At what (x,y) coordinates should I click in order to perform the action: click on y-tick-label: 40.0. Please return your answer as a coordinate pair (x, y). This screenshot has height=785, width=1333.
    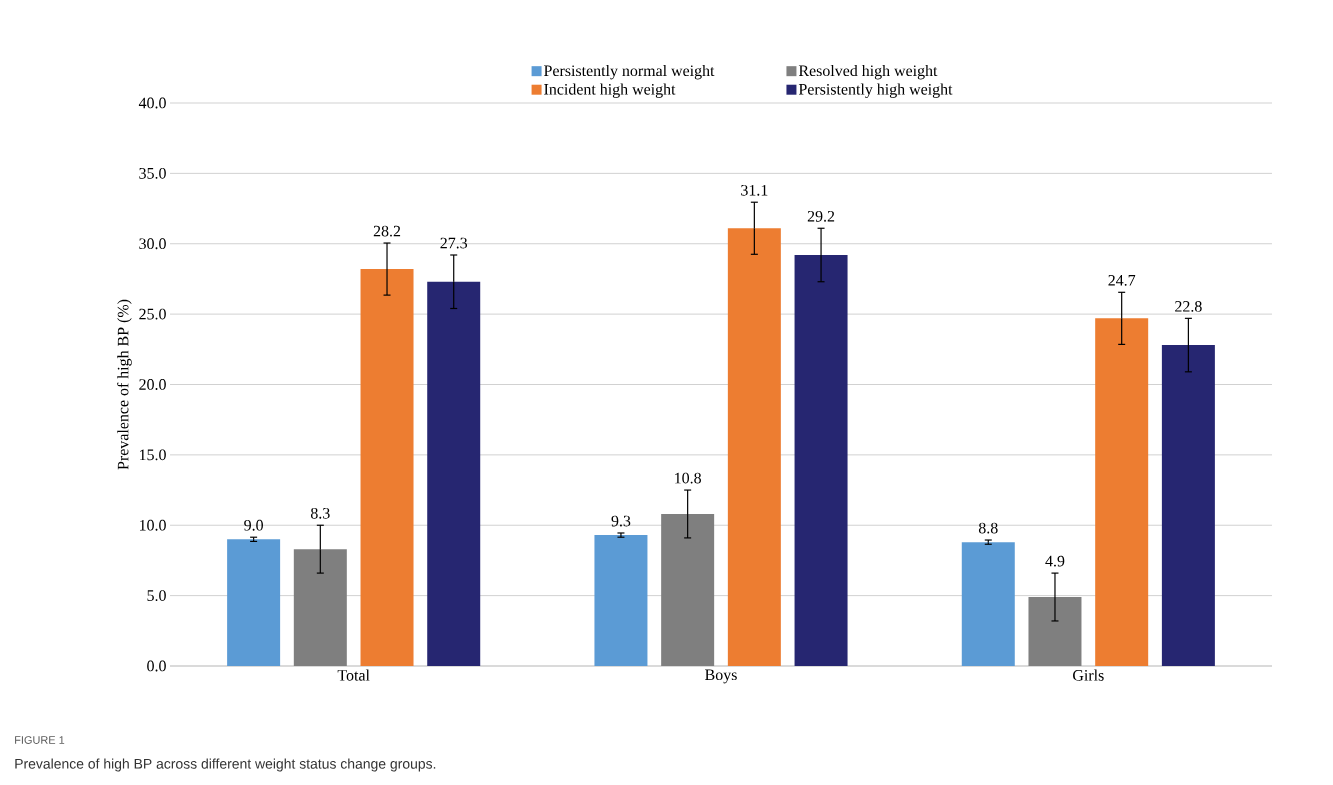
    Looking at the image, I should click on (152, 103).